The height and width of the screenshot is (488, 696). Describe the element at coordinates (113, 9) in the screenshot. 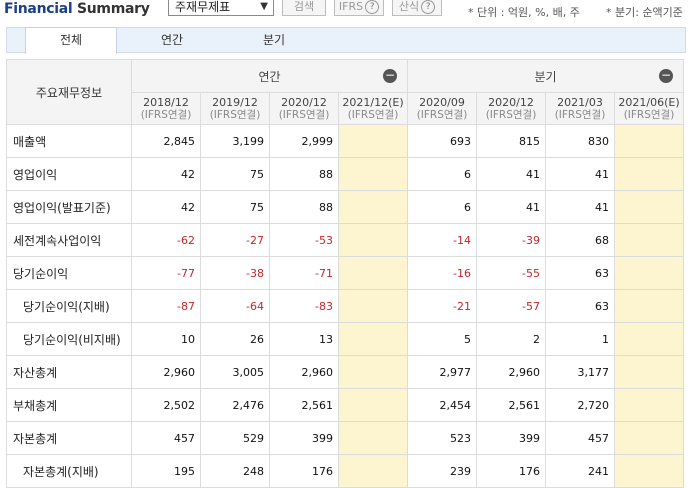

I see `title-summary: Summary` at that location.